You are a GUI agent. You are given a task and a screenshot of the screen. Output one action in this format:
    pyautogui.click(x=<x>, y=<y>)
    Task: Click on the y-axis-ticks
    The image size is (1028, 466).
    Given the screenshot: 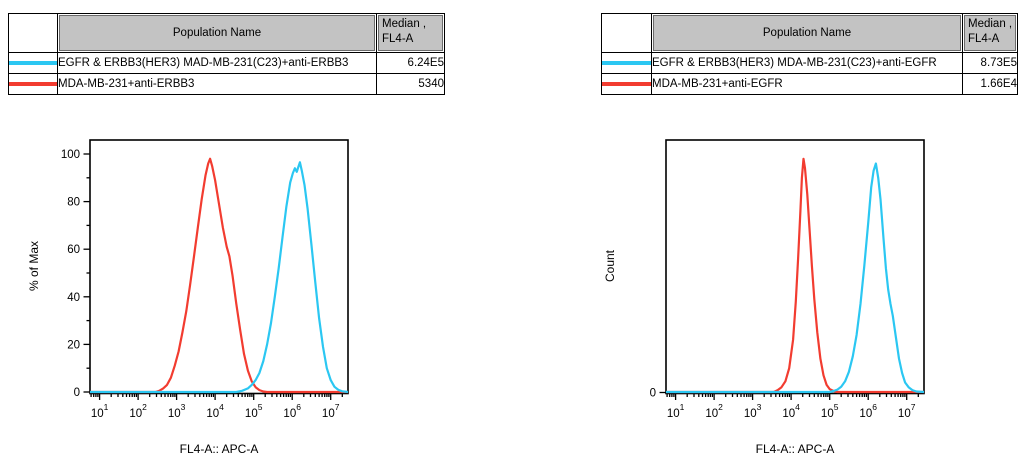 What is the action you would take?
    pyautogui.click(x=86, y=273)
    